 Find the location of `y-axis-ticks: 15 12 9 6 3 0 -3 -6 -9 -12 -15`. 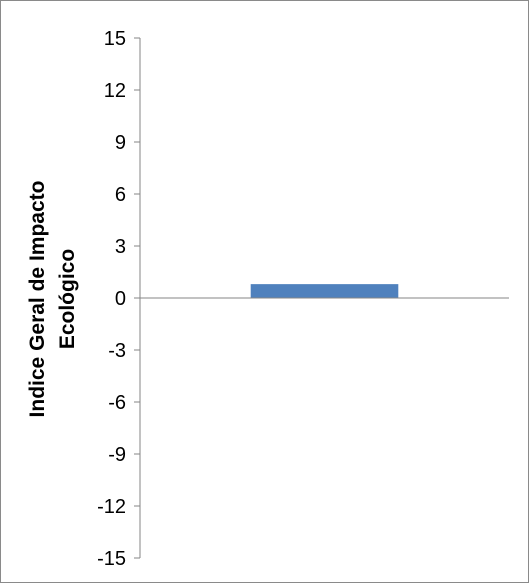

y-axis-ticks: 15 12 9 6 3 0 -3 -6 -9 -12 -15 is located at coordinates (118, 299).